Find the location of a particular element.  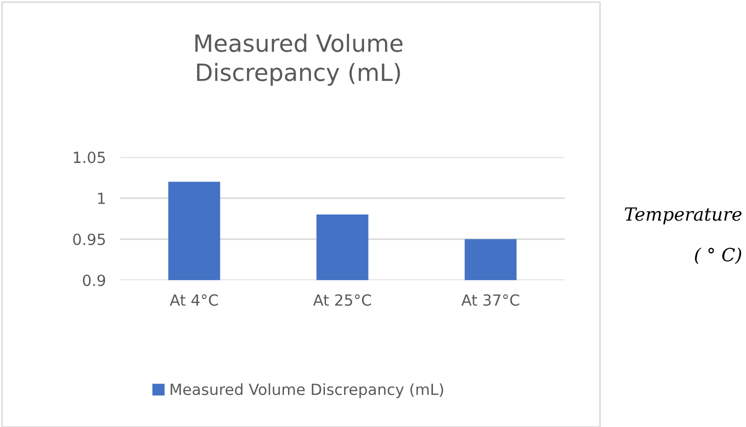

x-tick-label: At 37°C is located at coordinates (490, 300).